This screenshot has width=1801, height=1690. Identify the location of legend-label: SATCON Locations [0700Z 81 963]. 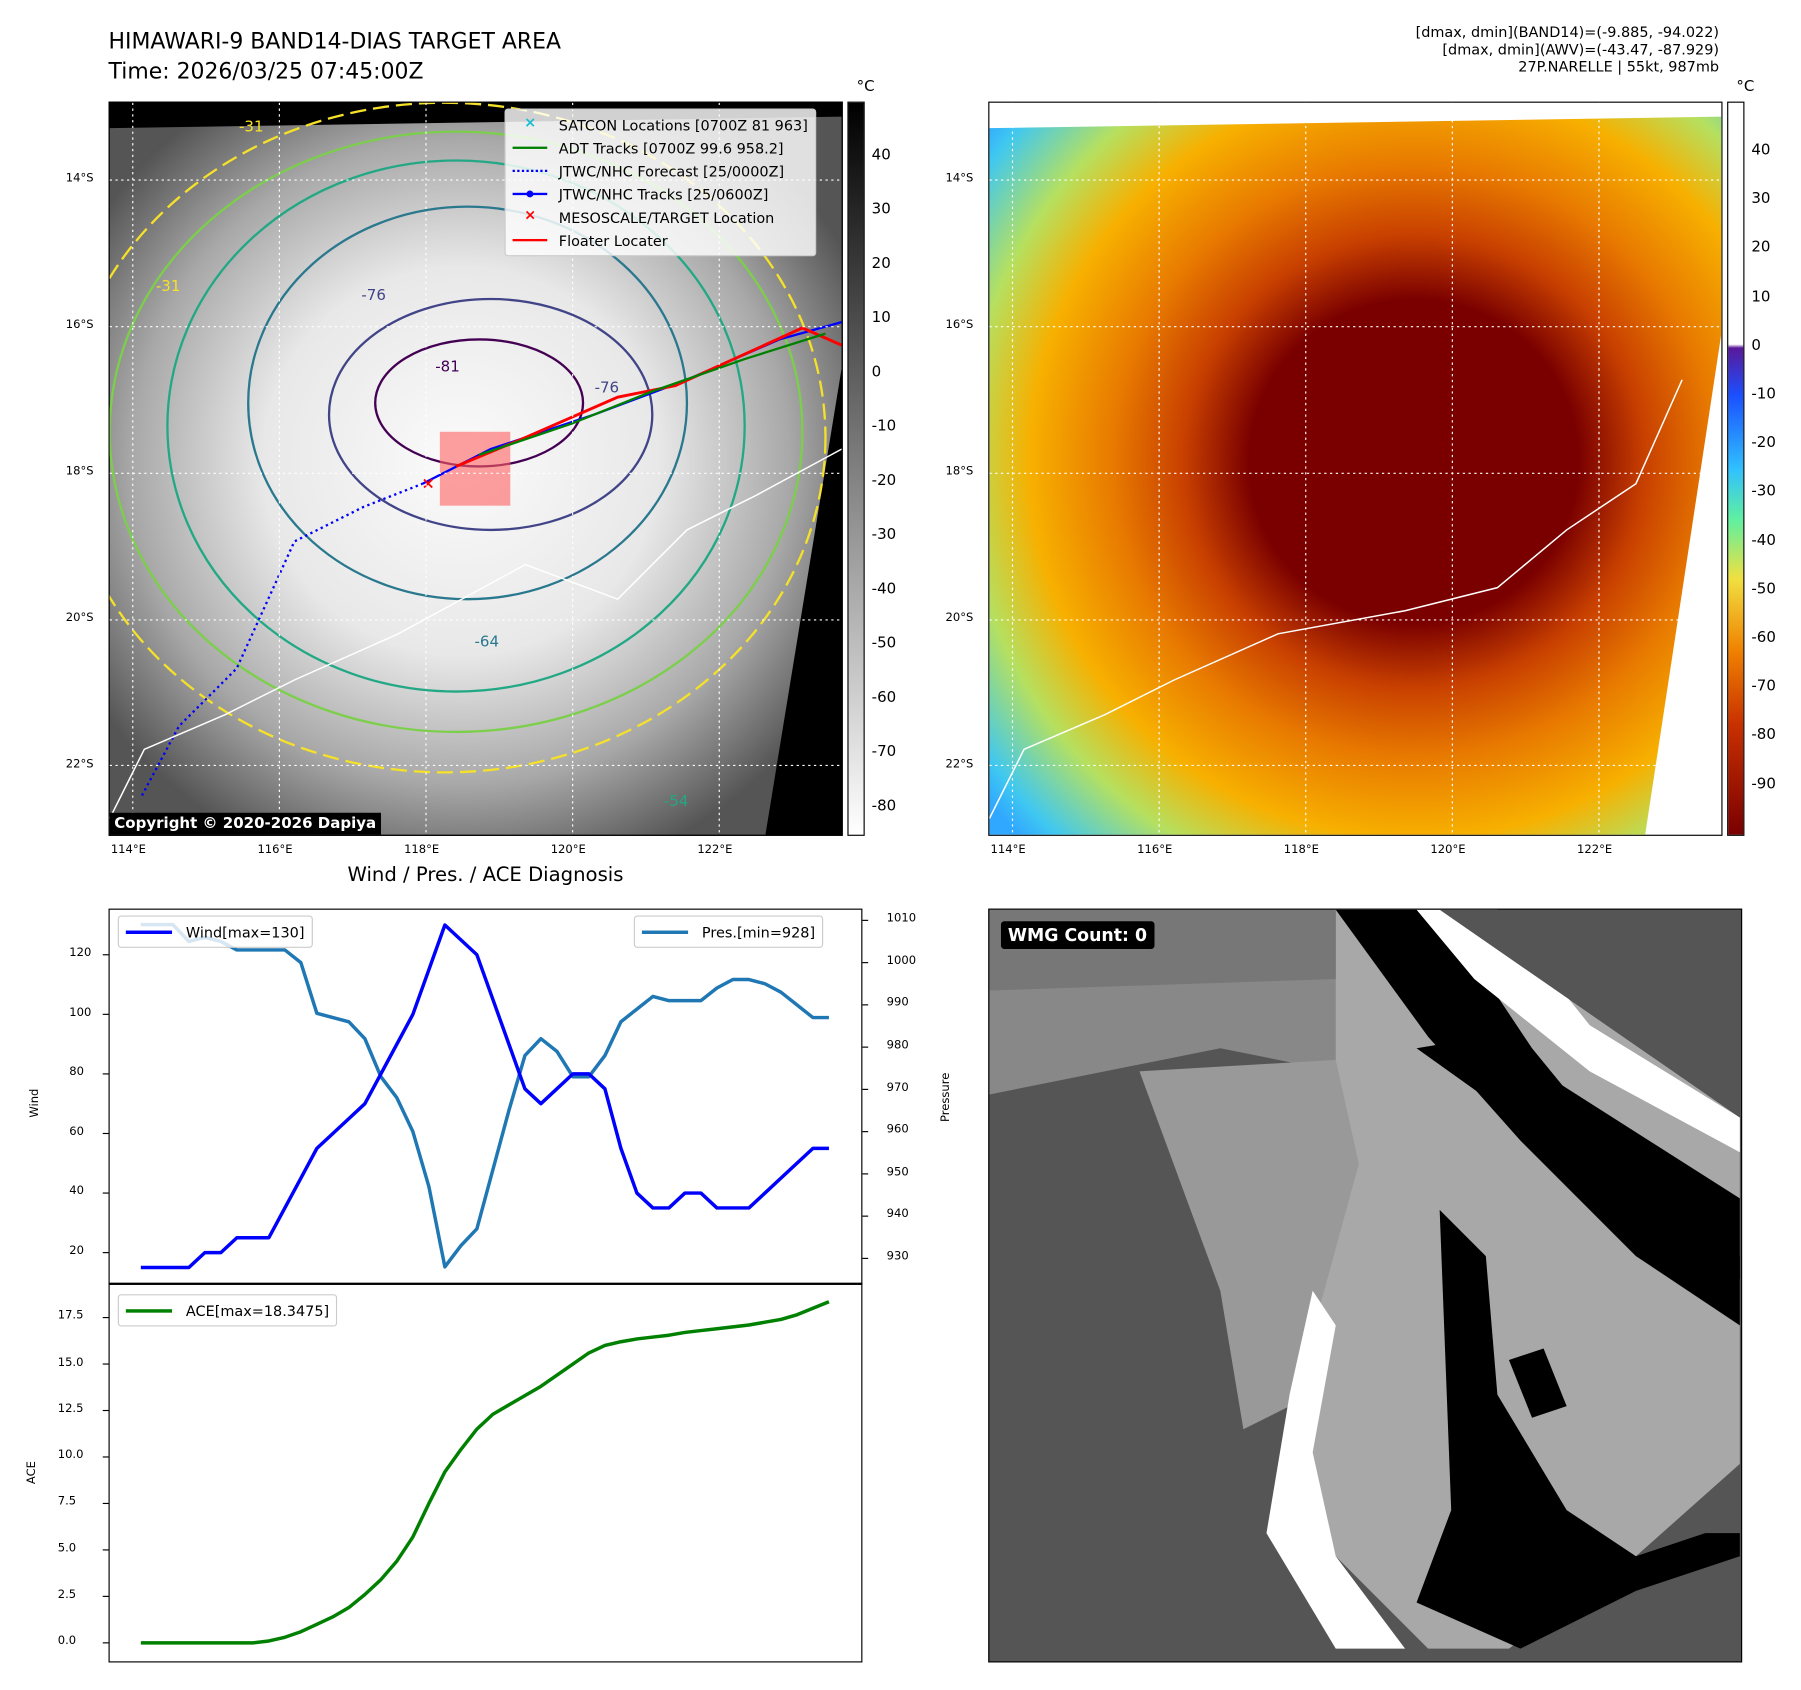
(683, 125).